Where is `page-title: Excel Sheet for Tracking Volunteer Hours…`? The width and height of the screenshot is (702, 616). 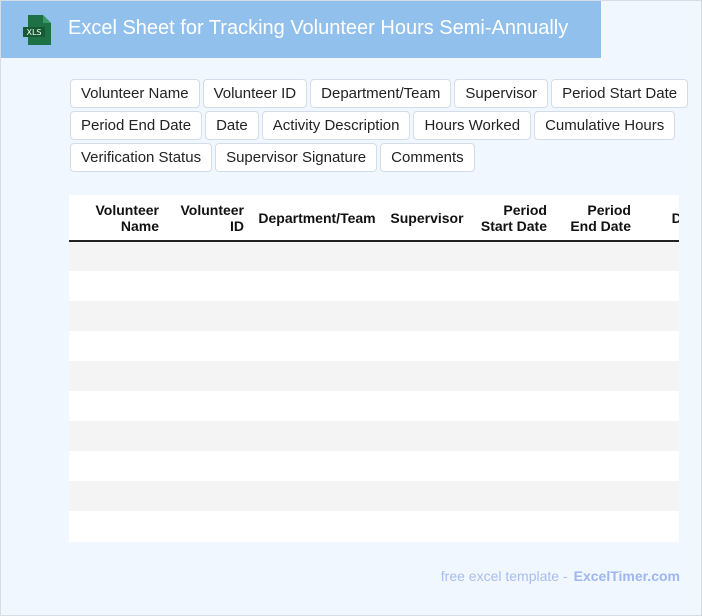 page-title: Excel Sheet for Tracking Volunteer Hours… is located at coordinates (318, 28).